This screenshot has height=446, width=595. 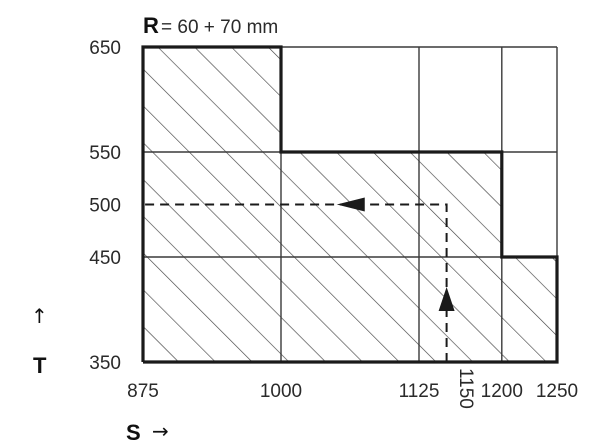 What do you see at coordinates (39, 316) in the screenshot?
I see `y-axis-arrow-icon: ↑` at bounding box center [39, 316].